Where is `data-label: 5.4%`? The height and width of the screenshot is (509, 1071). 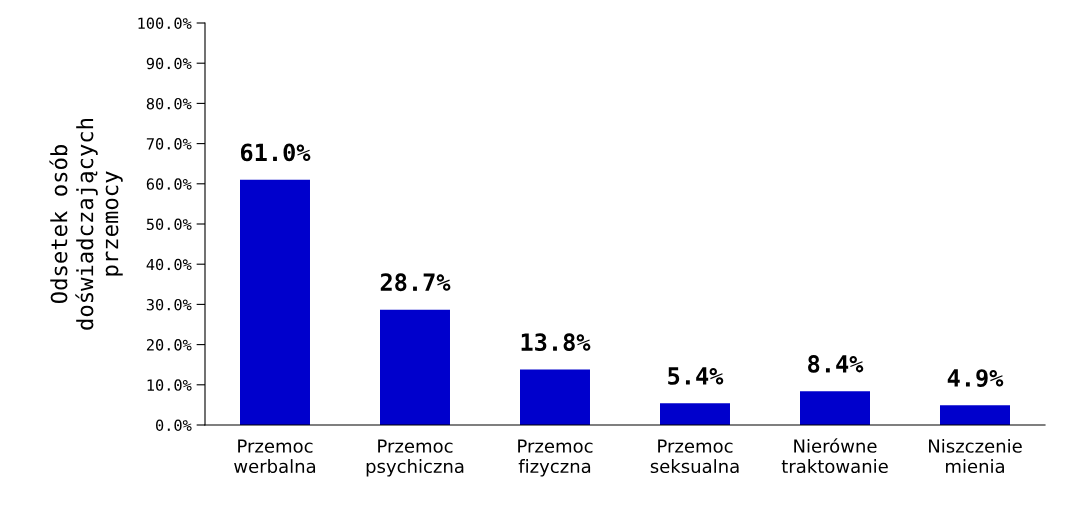 data-label: 5.4% is located at coordinates (696, 376).